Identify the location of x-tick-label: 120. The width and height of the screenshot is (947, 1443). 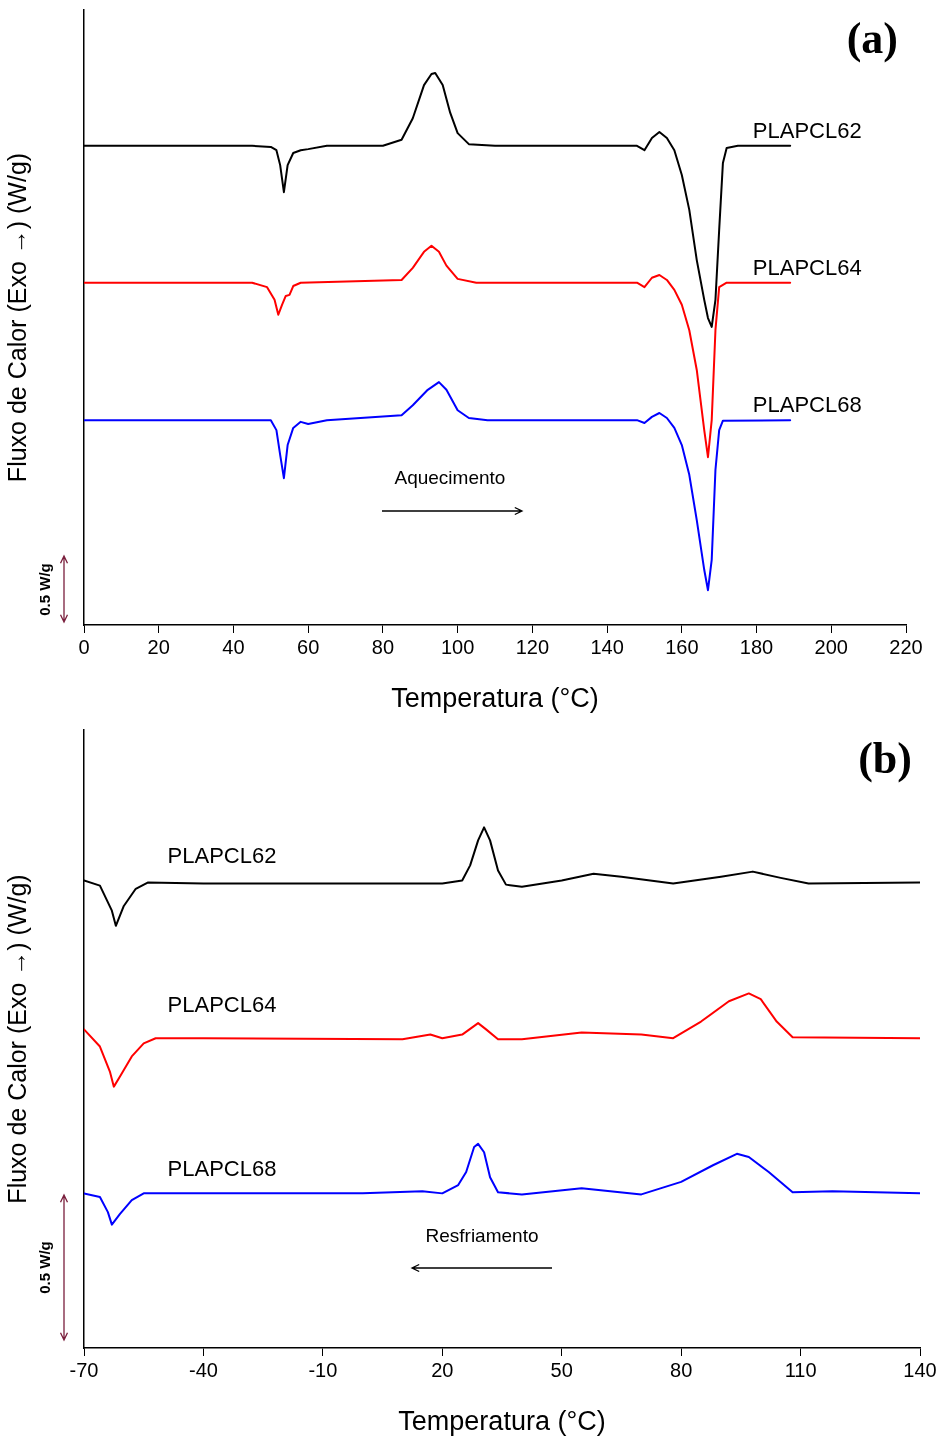
(532, 646).